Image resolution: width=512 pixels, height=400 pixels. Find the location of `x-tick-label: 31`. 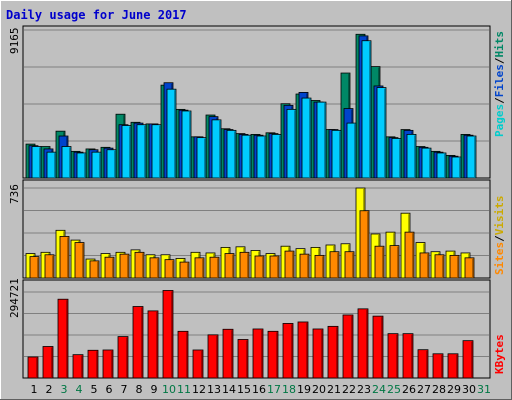

x-tick-label: 31 is located at coordinates (484, 389).